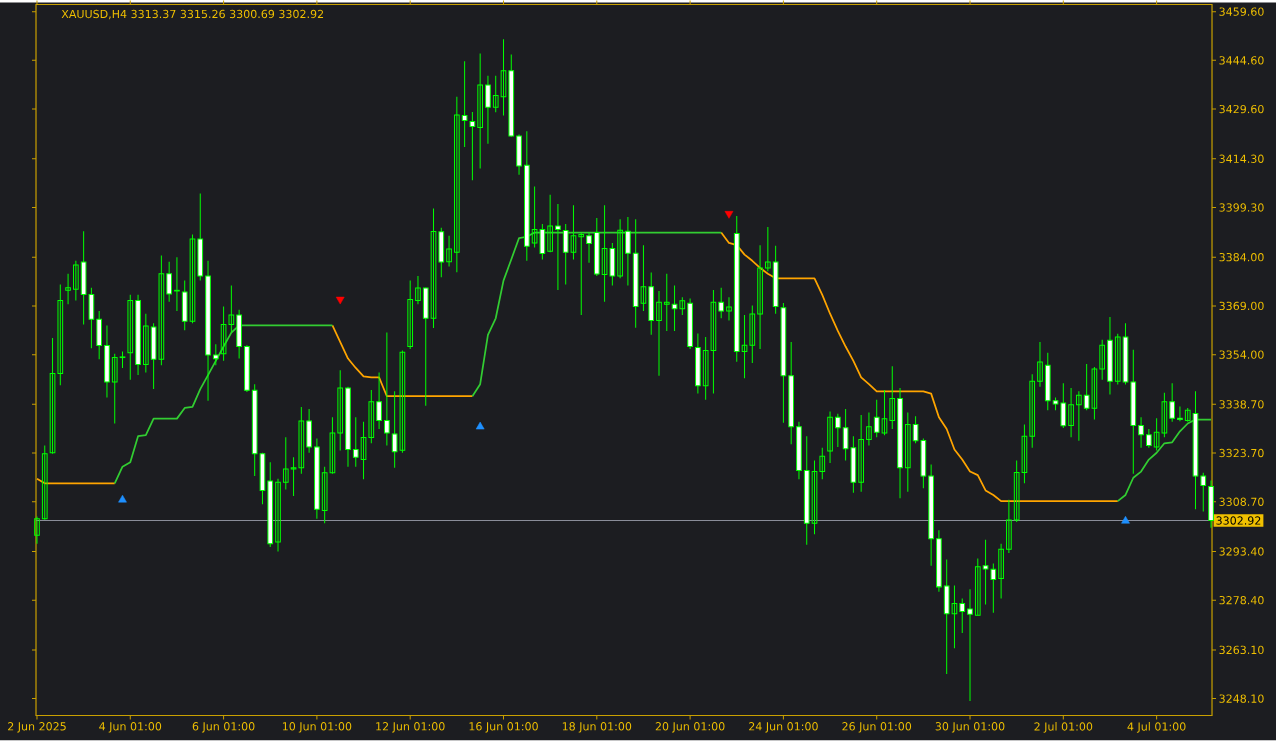  Describe the element at coordinates (1241, 650) in the screenshot. I see `y-tick-label: 3263.10` at that location.